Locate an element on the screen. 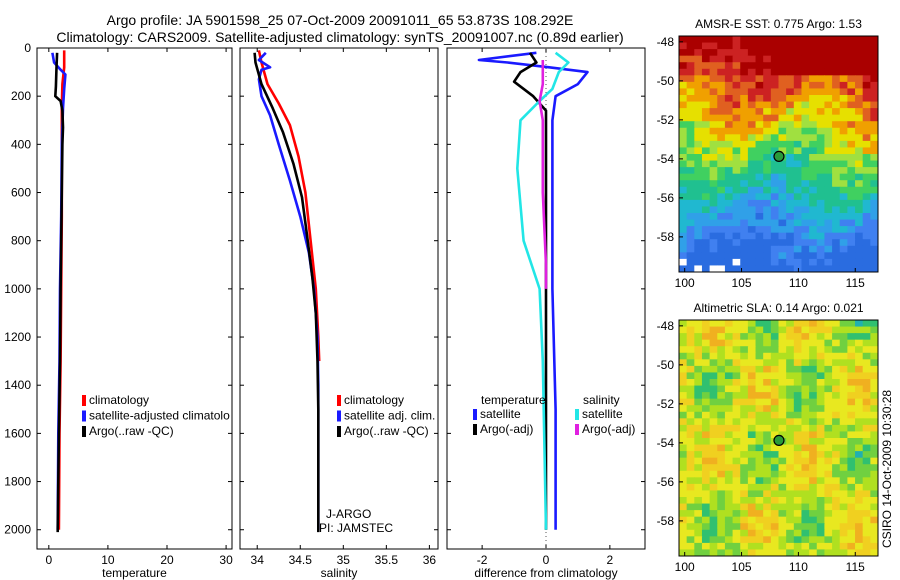  ytick-label: -58 is located at coordinates (666, 521).